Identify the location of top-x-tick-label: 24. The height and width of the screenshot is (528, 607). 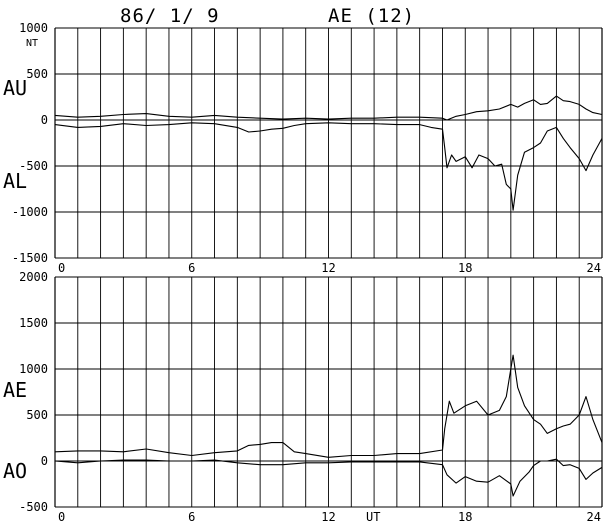
(594, 268).